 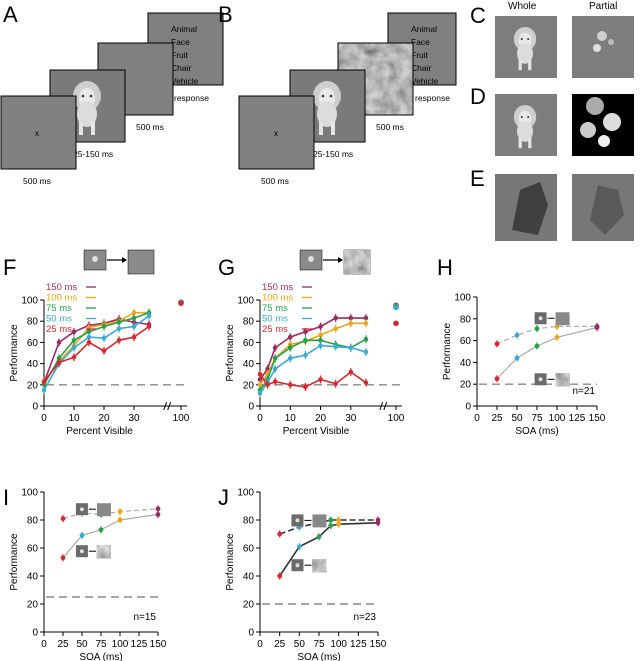 I want to click on x-axis-title-I: SOA (ms), so click(x=100, y=656).